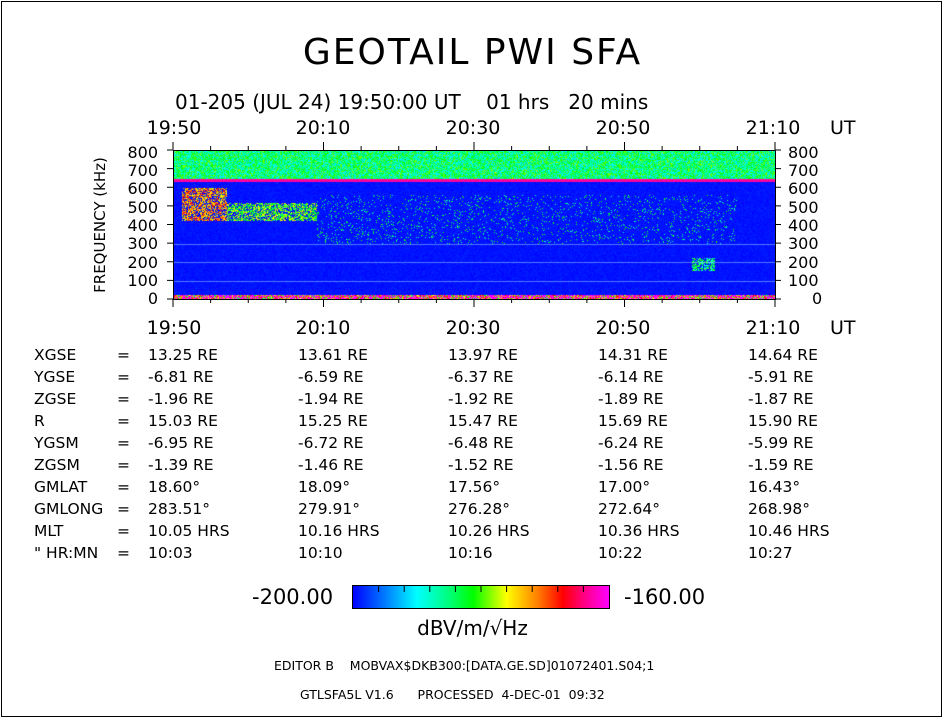 The image size is (945, 720). I want to click on orbit-row-label: GMLAT, so click(61, 487).